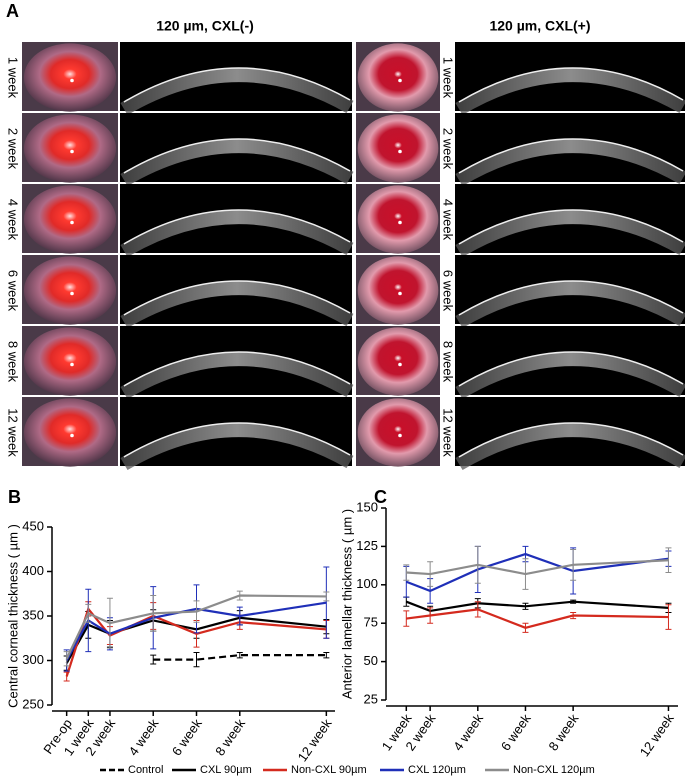 This screenshot has height=780, width=685. What do you see at coordinates (539, 26) in the screenshot?
I see `column-title: 120 µm, CXL(+)` at bounding box center [539, 26].